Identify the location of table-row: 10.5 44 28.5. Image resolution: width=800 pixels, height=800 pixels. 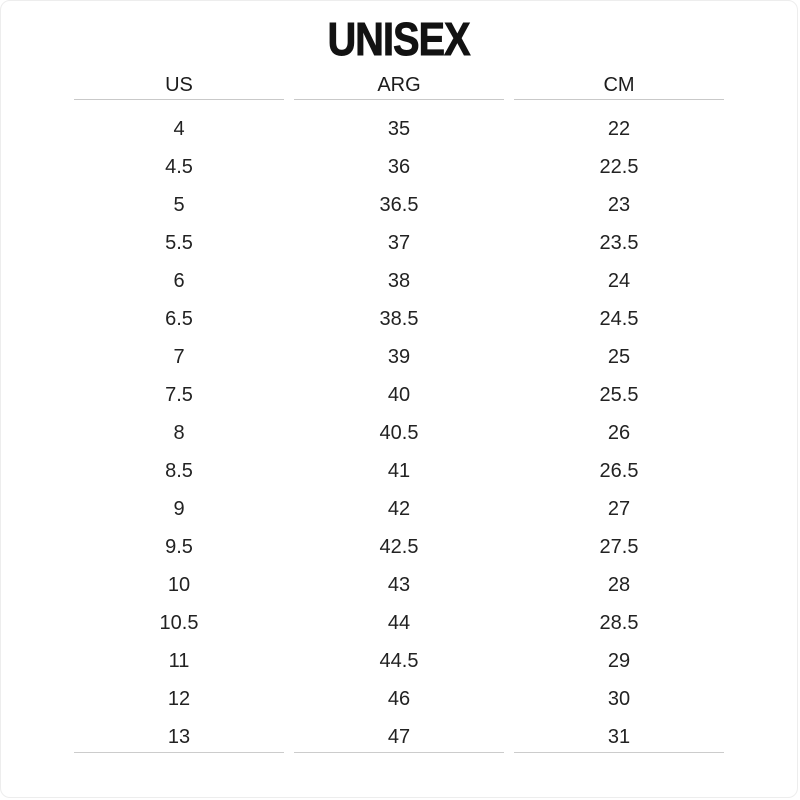
(399, 623).